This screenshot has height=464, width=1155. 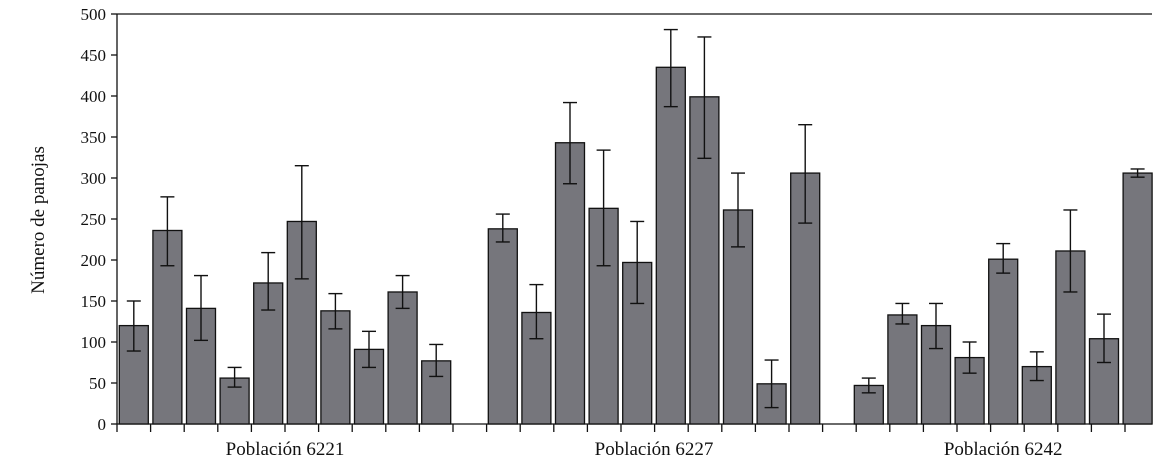 What do you see at coordinates (38, 220) in the screenshot?
I see `y-axis-title: Número de panojas` at bounding box center [38, 220].